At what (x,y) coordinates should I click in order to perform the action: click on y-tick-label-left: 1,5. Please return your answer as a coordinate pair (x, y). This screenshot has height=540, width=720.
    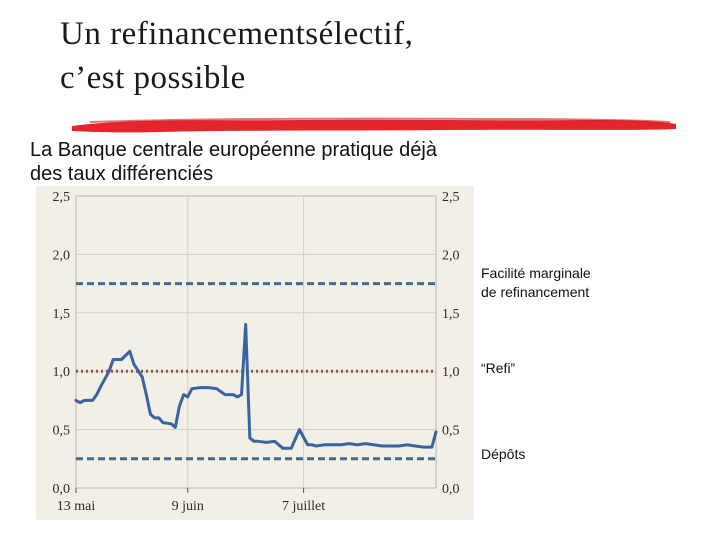
    Looking at the image, I should click on (62, 314).